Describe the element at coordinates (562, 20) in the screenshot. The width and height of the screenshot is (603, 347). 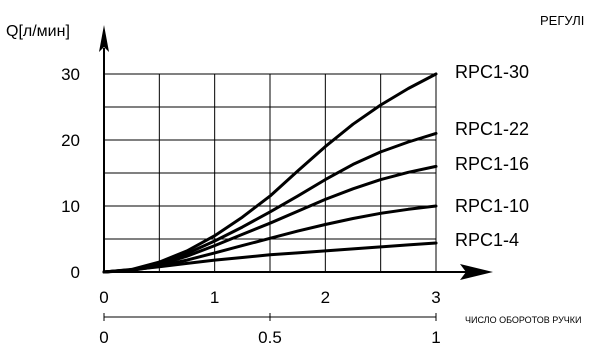
I see `corner-text: РЕГУЛІ` at that location.